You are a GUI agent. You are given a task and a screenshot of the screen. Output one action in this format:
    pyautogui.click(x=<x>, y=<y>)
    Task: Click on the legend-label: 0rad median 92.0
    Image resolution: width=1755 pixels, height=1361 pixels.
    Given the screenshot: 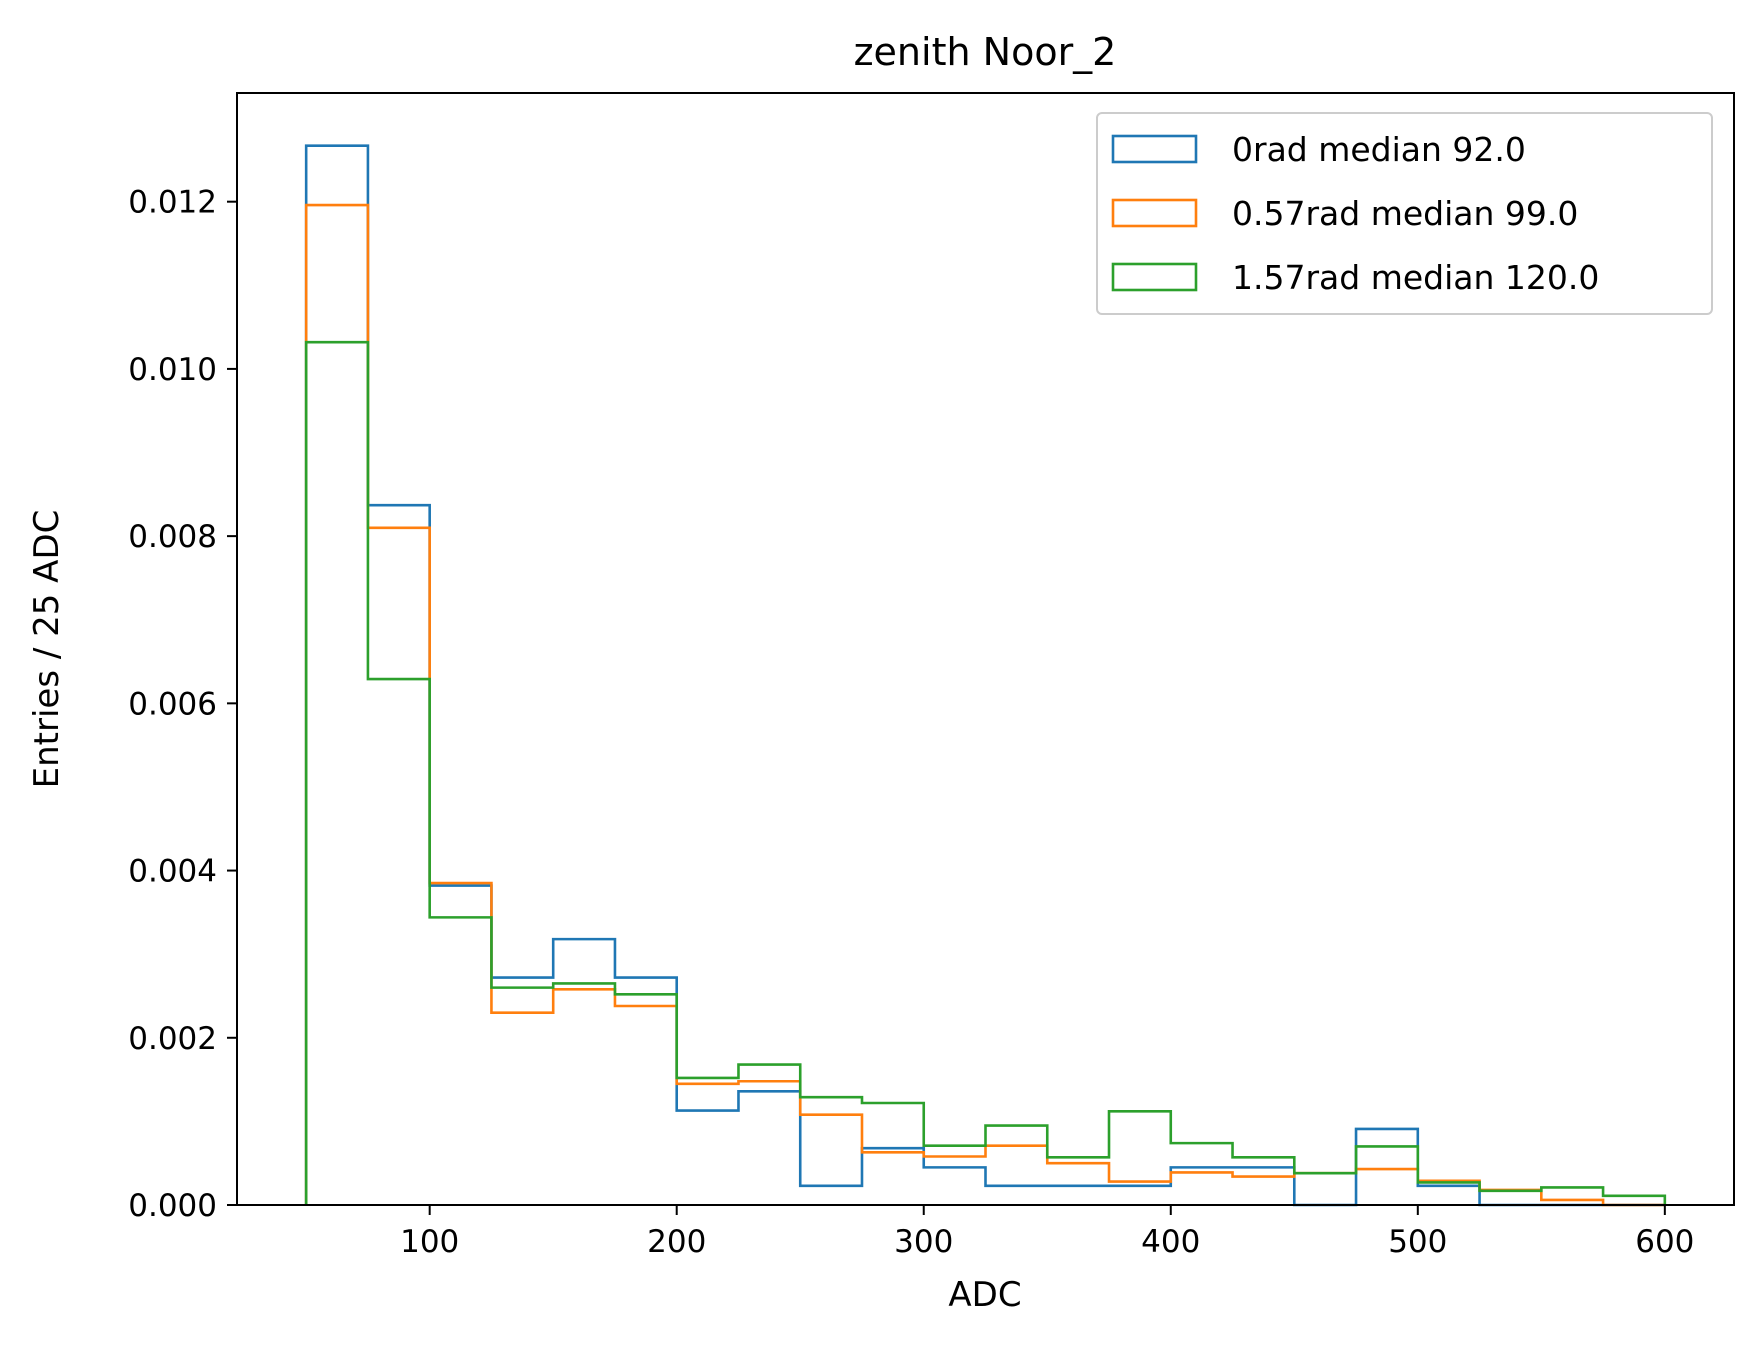 What is the action you would take?
    pyautogui.click(x=1379, y=149)
    